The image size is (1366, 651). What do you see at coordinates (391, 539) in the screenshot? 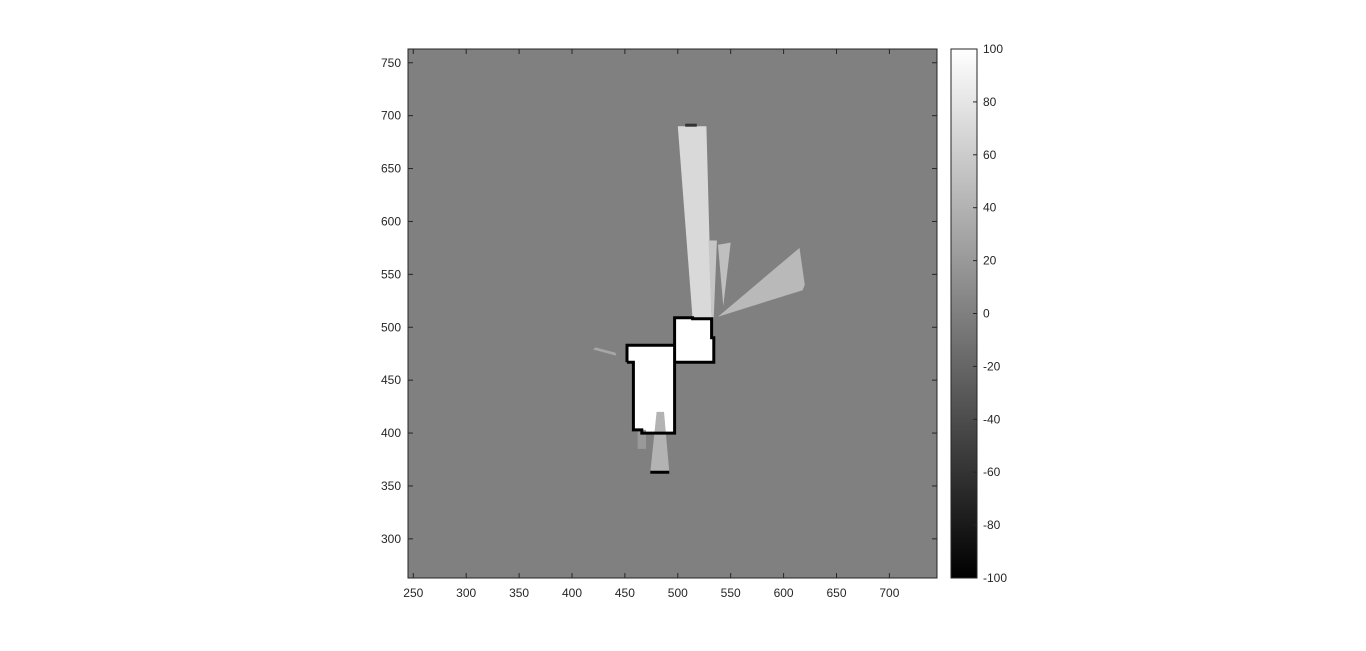
I see `y-tick-label: 300` at bounding box center [391, 539].